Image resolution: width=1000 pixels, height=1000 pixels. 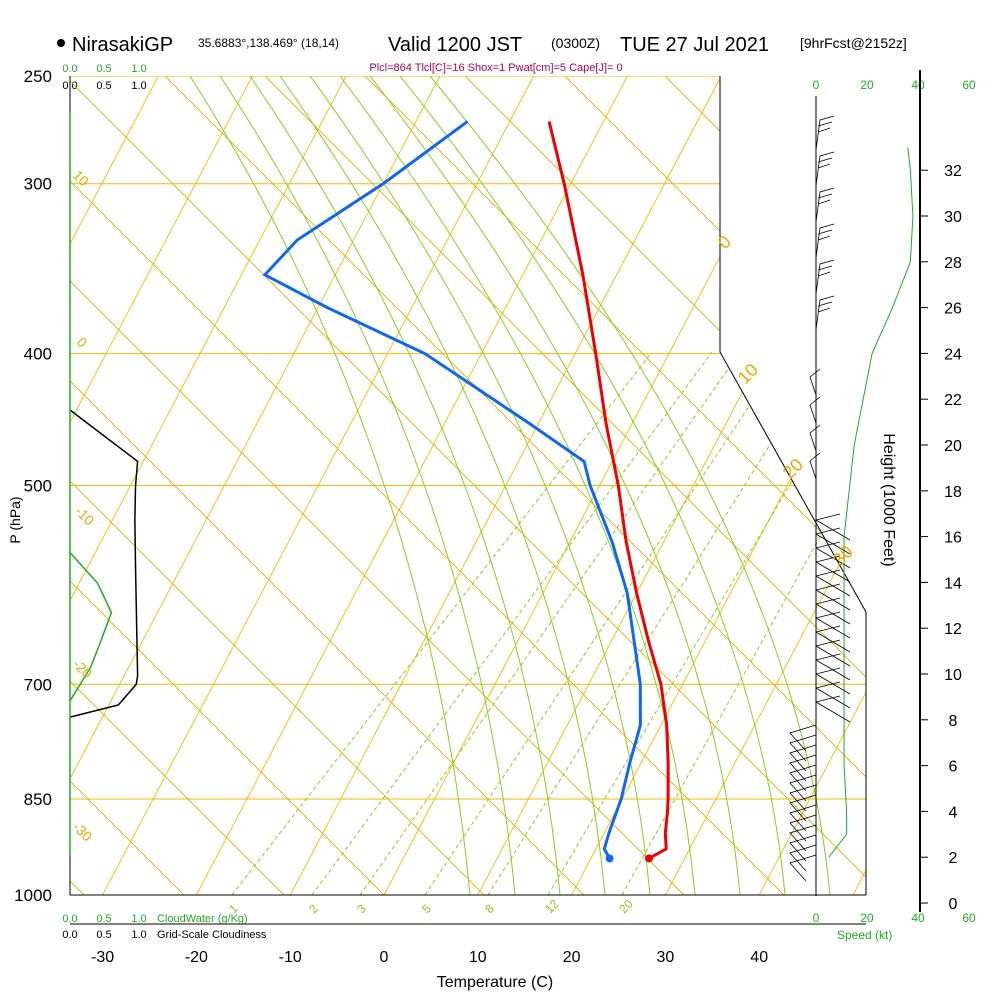 What do you see at coordinates (853, 43) in the screenshot?
I see `forecast-info: [9hrFcst@2152z]` at bounding box center [853, 43].